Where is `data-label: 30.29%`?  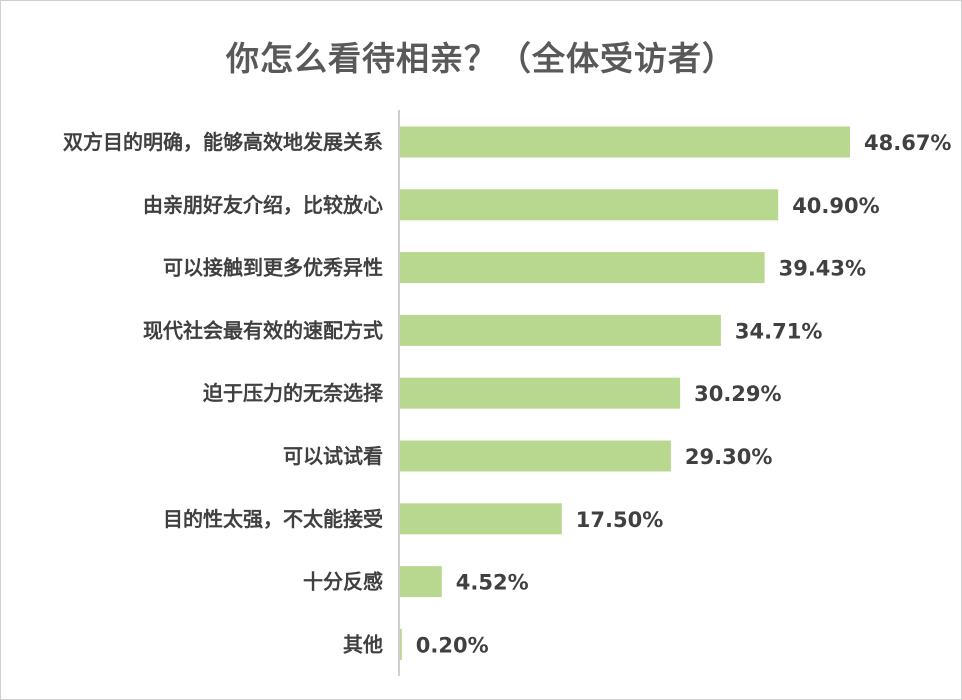 data-label: 30.29% is located at coordinates (737, 394).